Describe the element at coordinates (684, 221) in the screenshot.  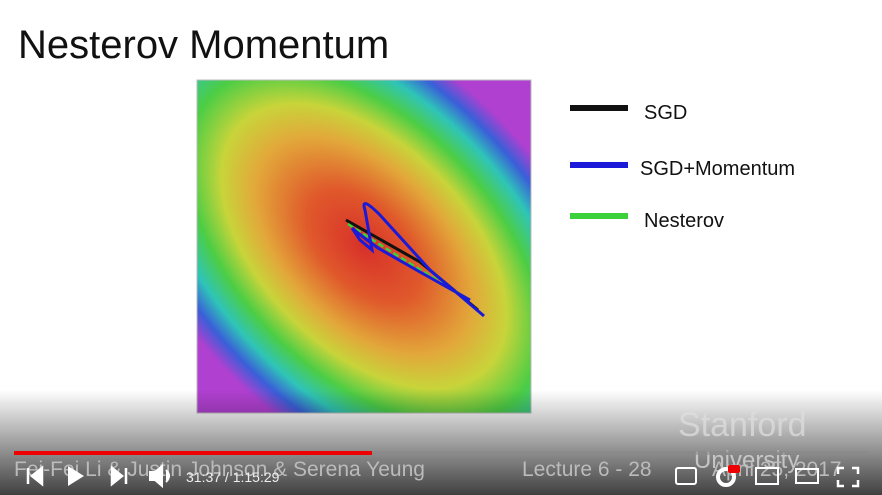
I see `legend-label: Nesterov` at that location.